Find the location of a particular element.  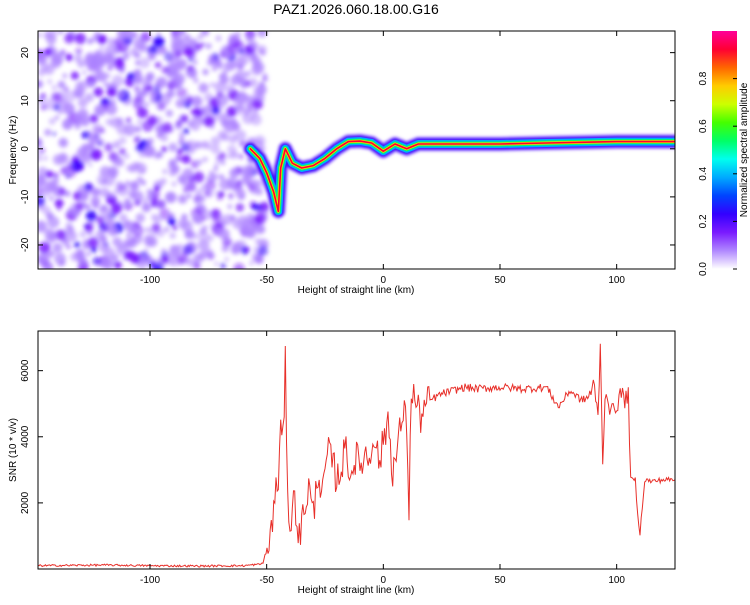

colorbar-gradient is located at coordinates (724, 150).